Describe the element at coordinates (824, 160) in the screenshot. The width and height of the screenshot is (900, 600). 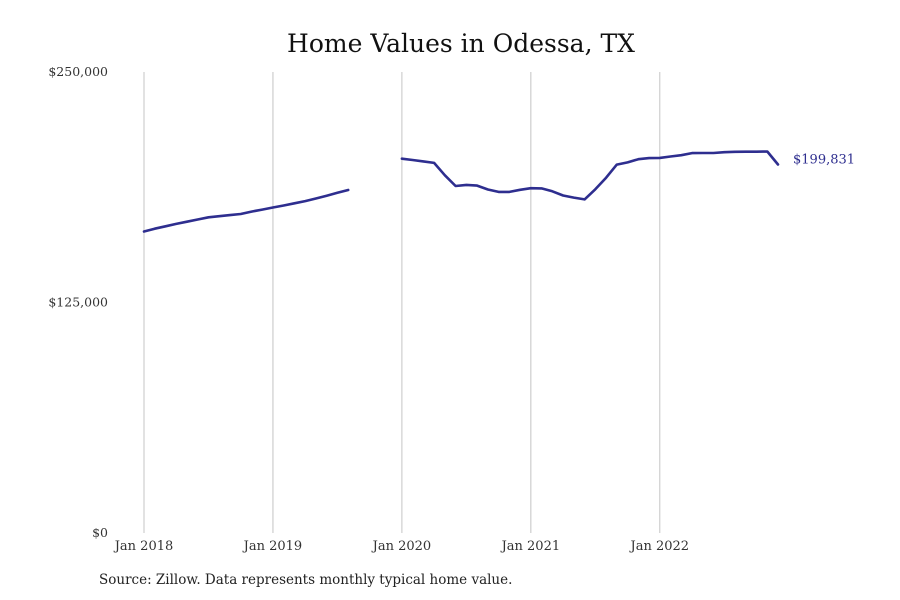
I see `last-value-label: $199,831` at that location.